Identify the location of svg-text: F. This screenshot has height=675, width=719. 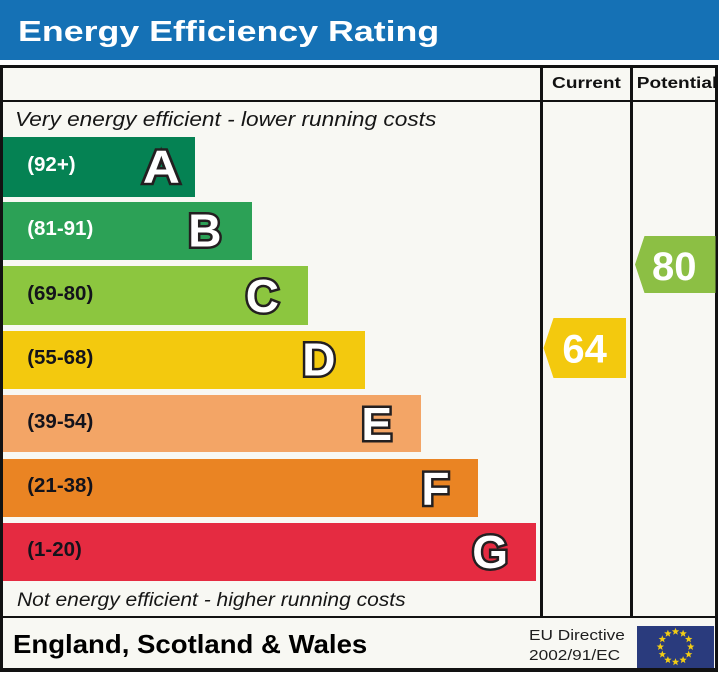
(435, 489).